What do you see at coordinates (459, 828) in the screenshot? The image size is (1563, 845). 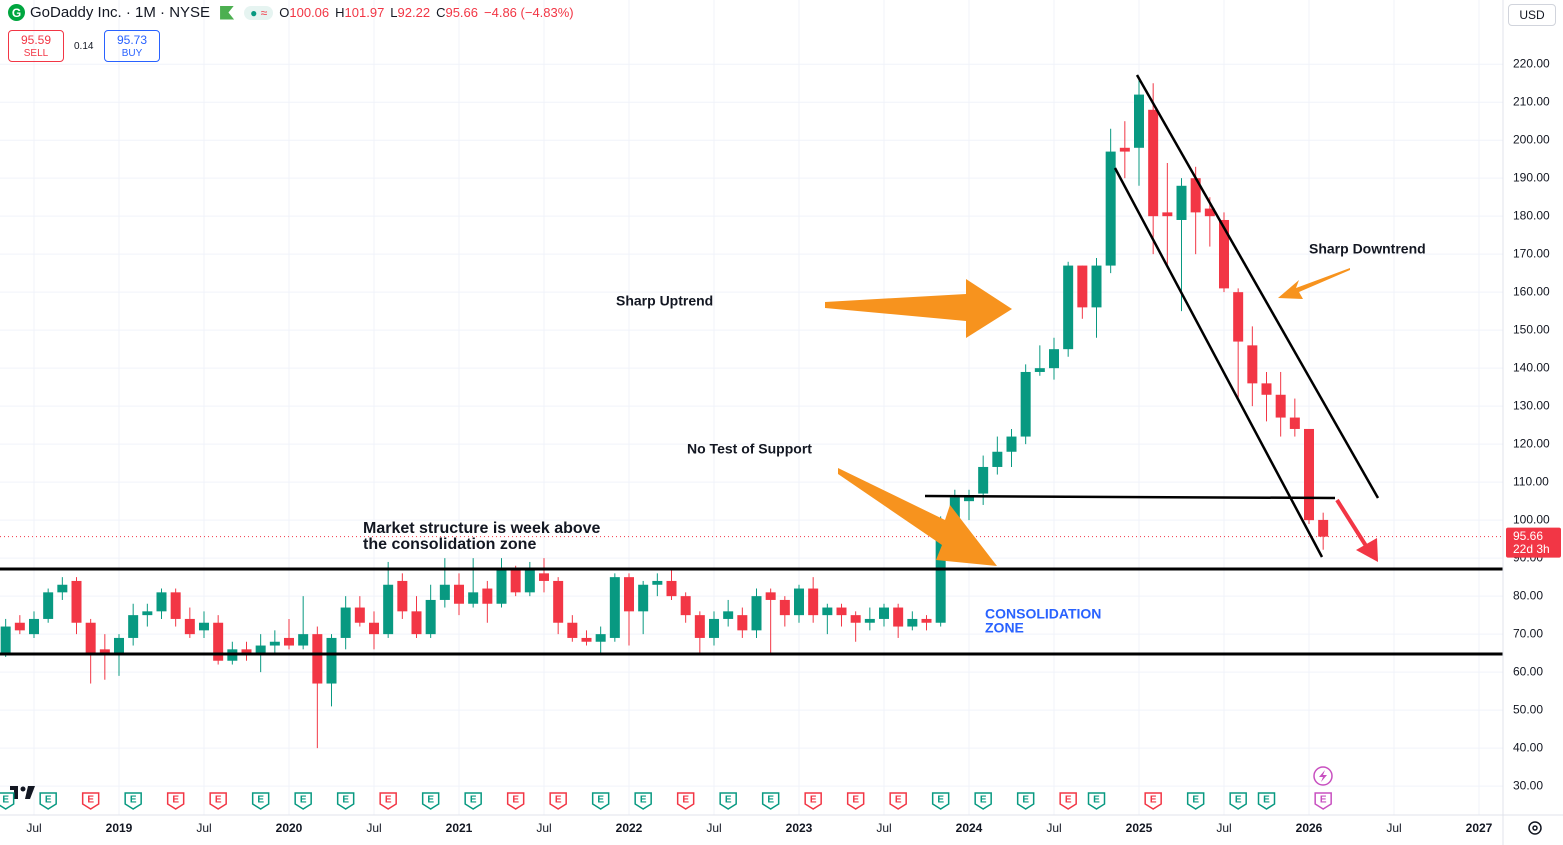 I see `x-tick-label: 2021` at bounding box center [459, 828].